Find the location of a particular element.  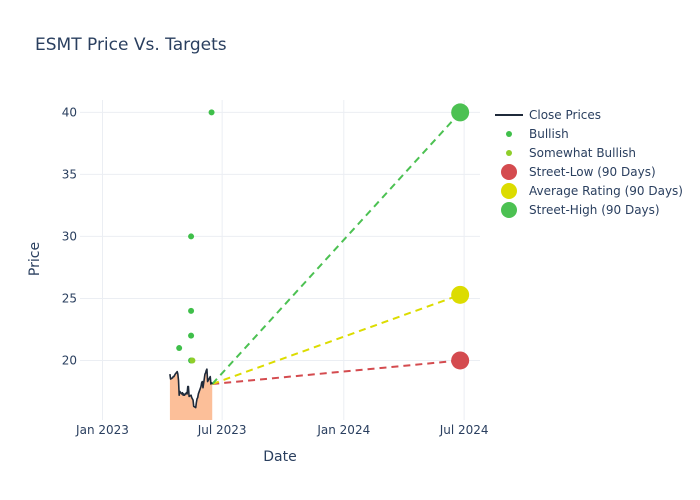

y-tick-label: 40 is located at coordinates (69, 112).